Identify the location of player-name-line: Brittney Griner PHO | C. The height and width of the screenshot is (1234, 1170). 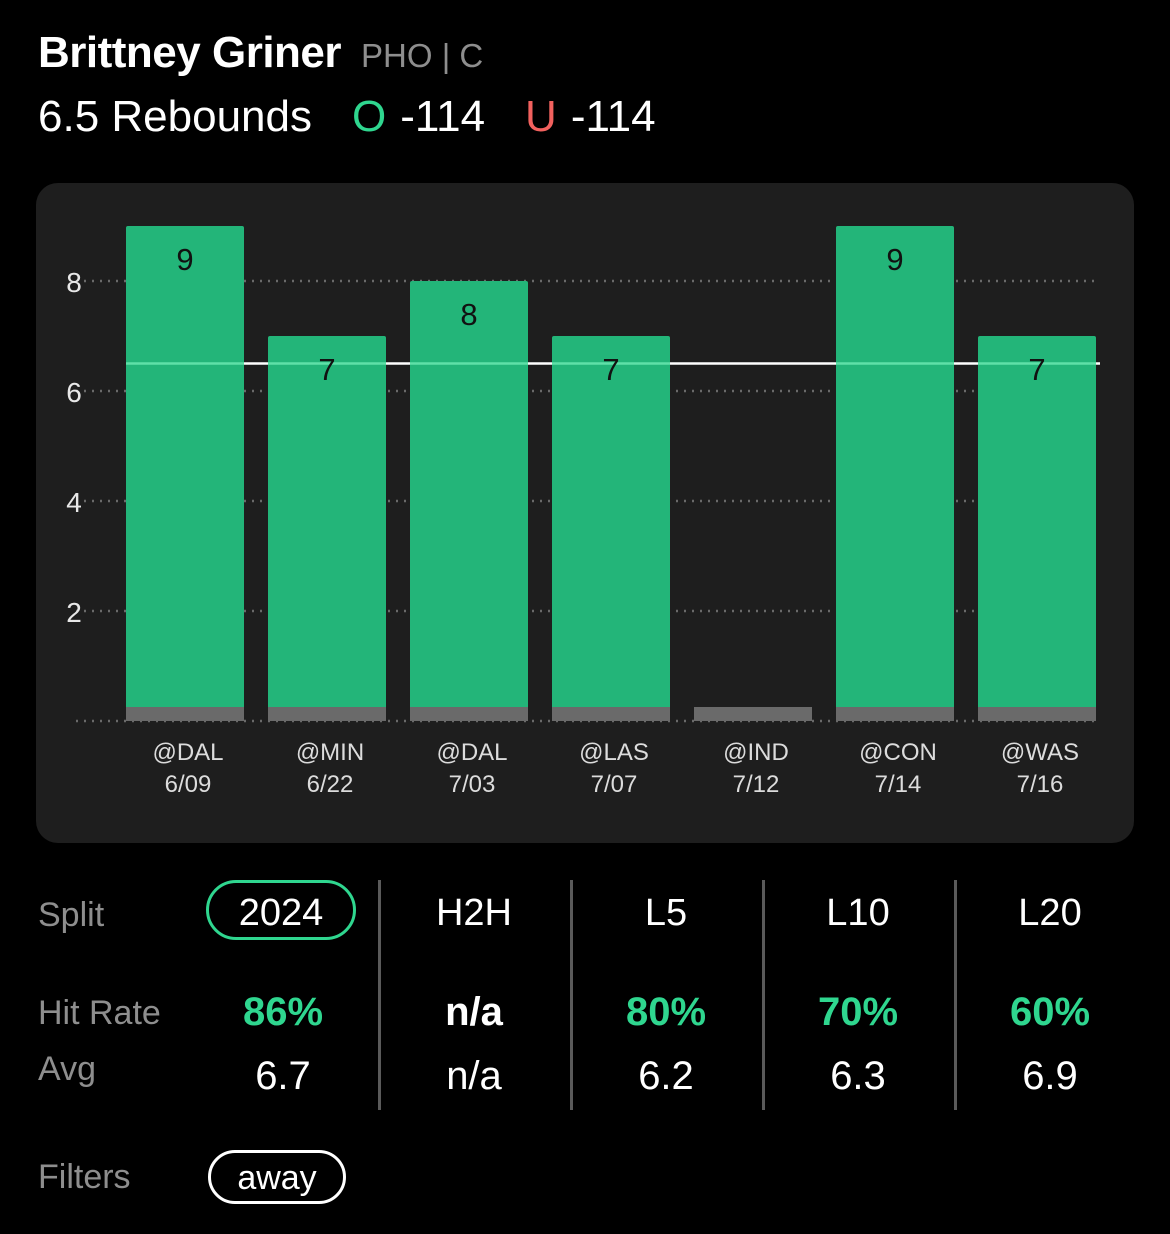
(347, 53).